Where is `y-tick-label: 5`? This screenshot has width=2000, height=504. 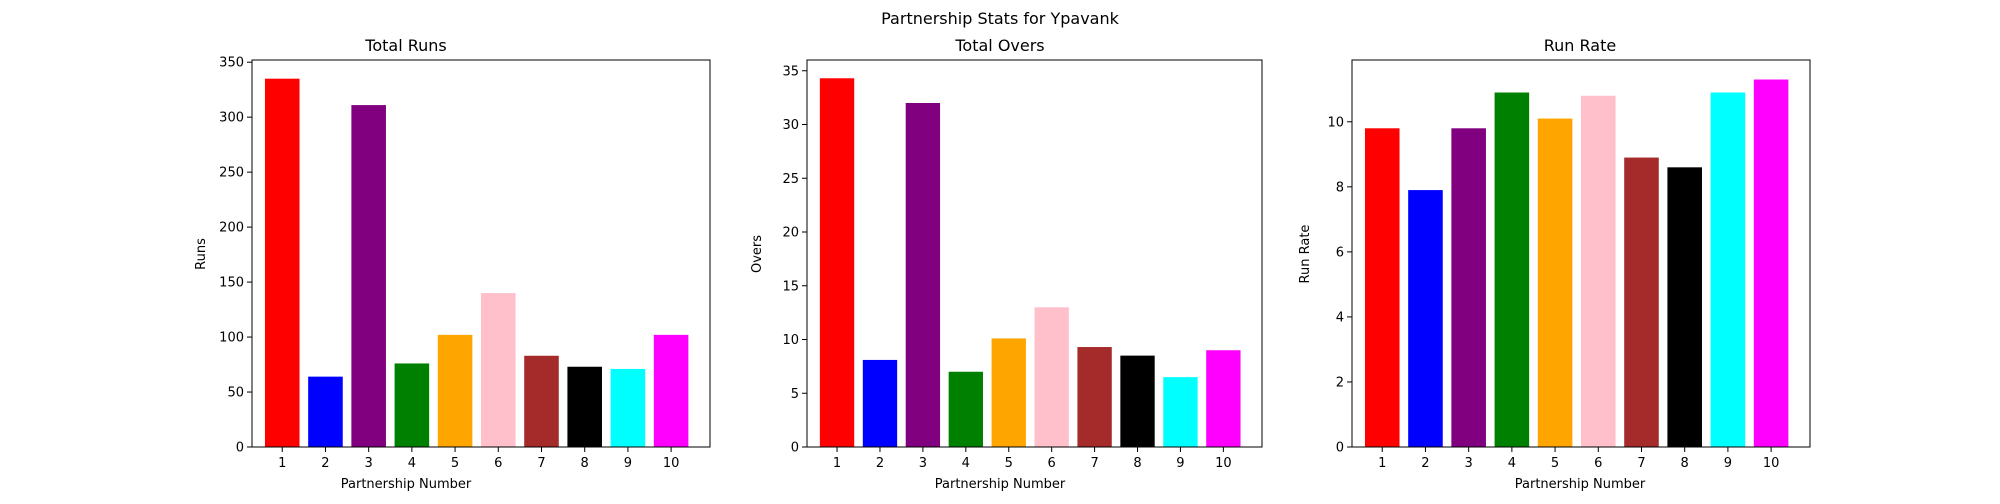
y-tick-label: 5 is located at coordinates (795, 394).